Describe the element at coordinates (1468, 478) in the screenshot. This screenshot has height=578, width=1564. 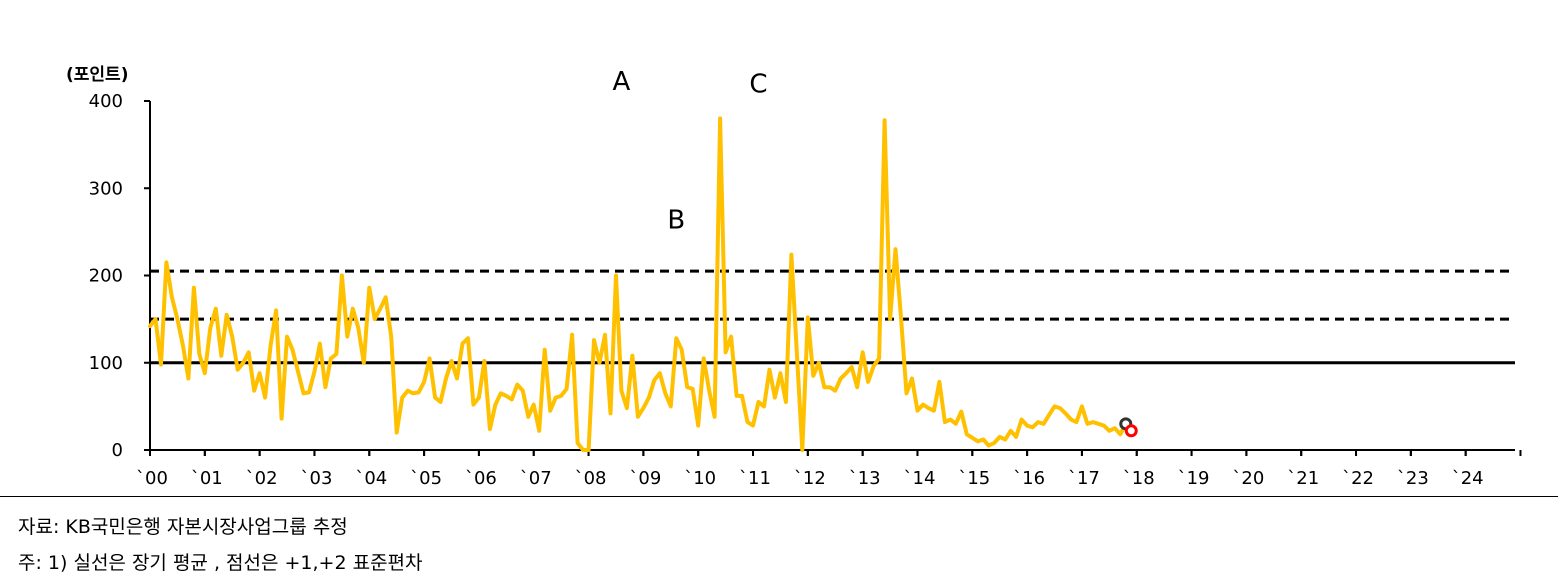
I see `x-tick-label: `24` at that location.